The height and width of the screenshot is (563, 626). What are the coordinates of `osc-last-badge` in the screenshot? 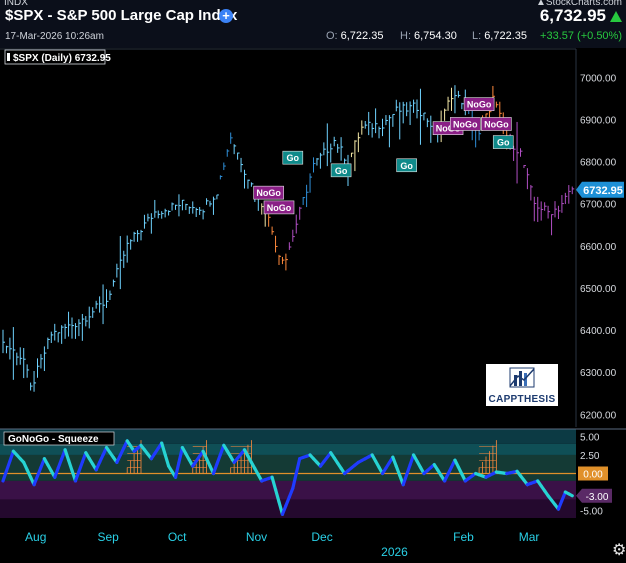 It's located at (594, 495).